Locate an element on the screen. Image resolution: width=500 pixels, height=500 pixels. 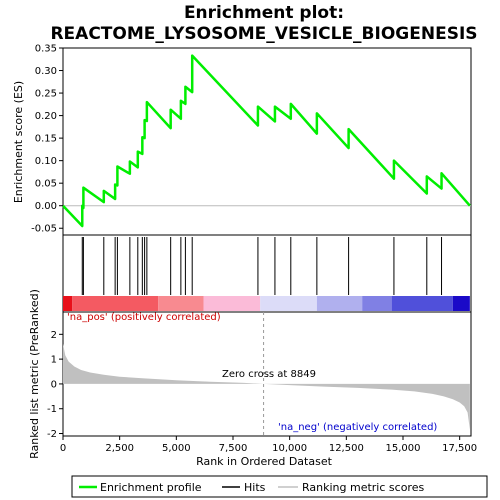
es-y-tick-label-6: 0.25 is located at coordinates (46, 94).